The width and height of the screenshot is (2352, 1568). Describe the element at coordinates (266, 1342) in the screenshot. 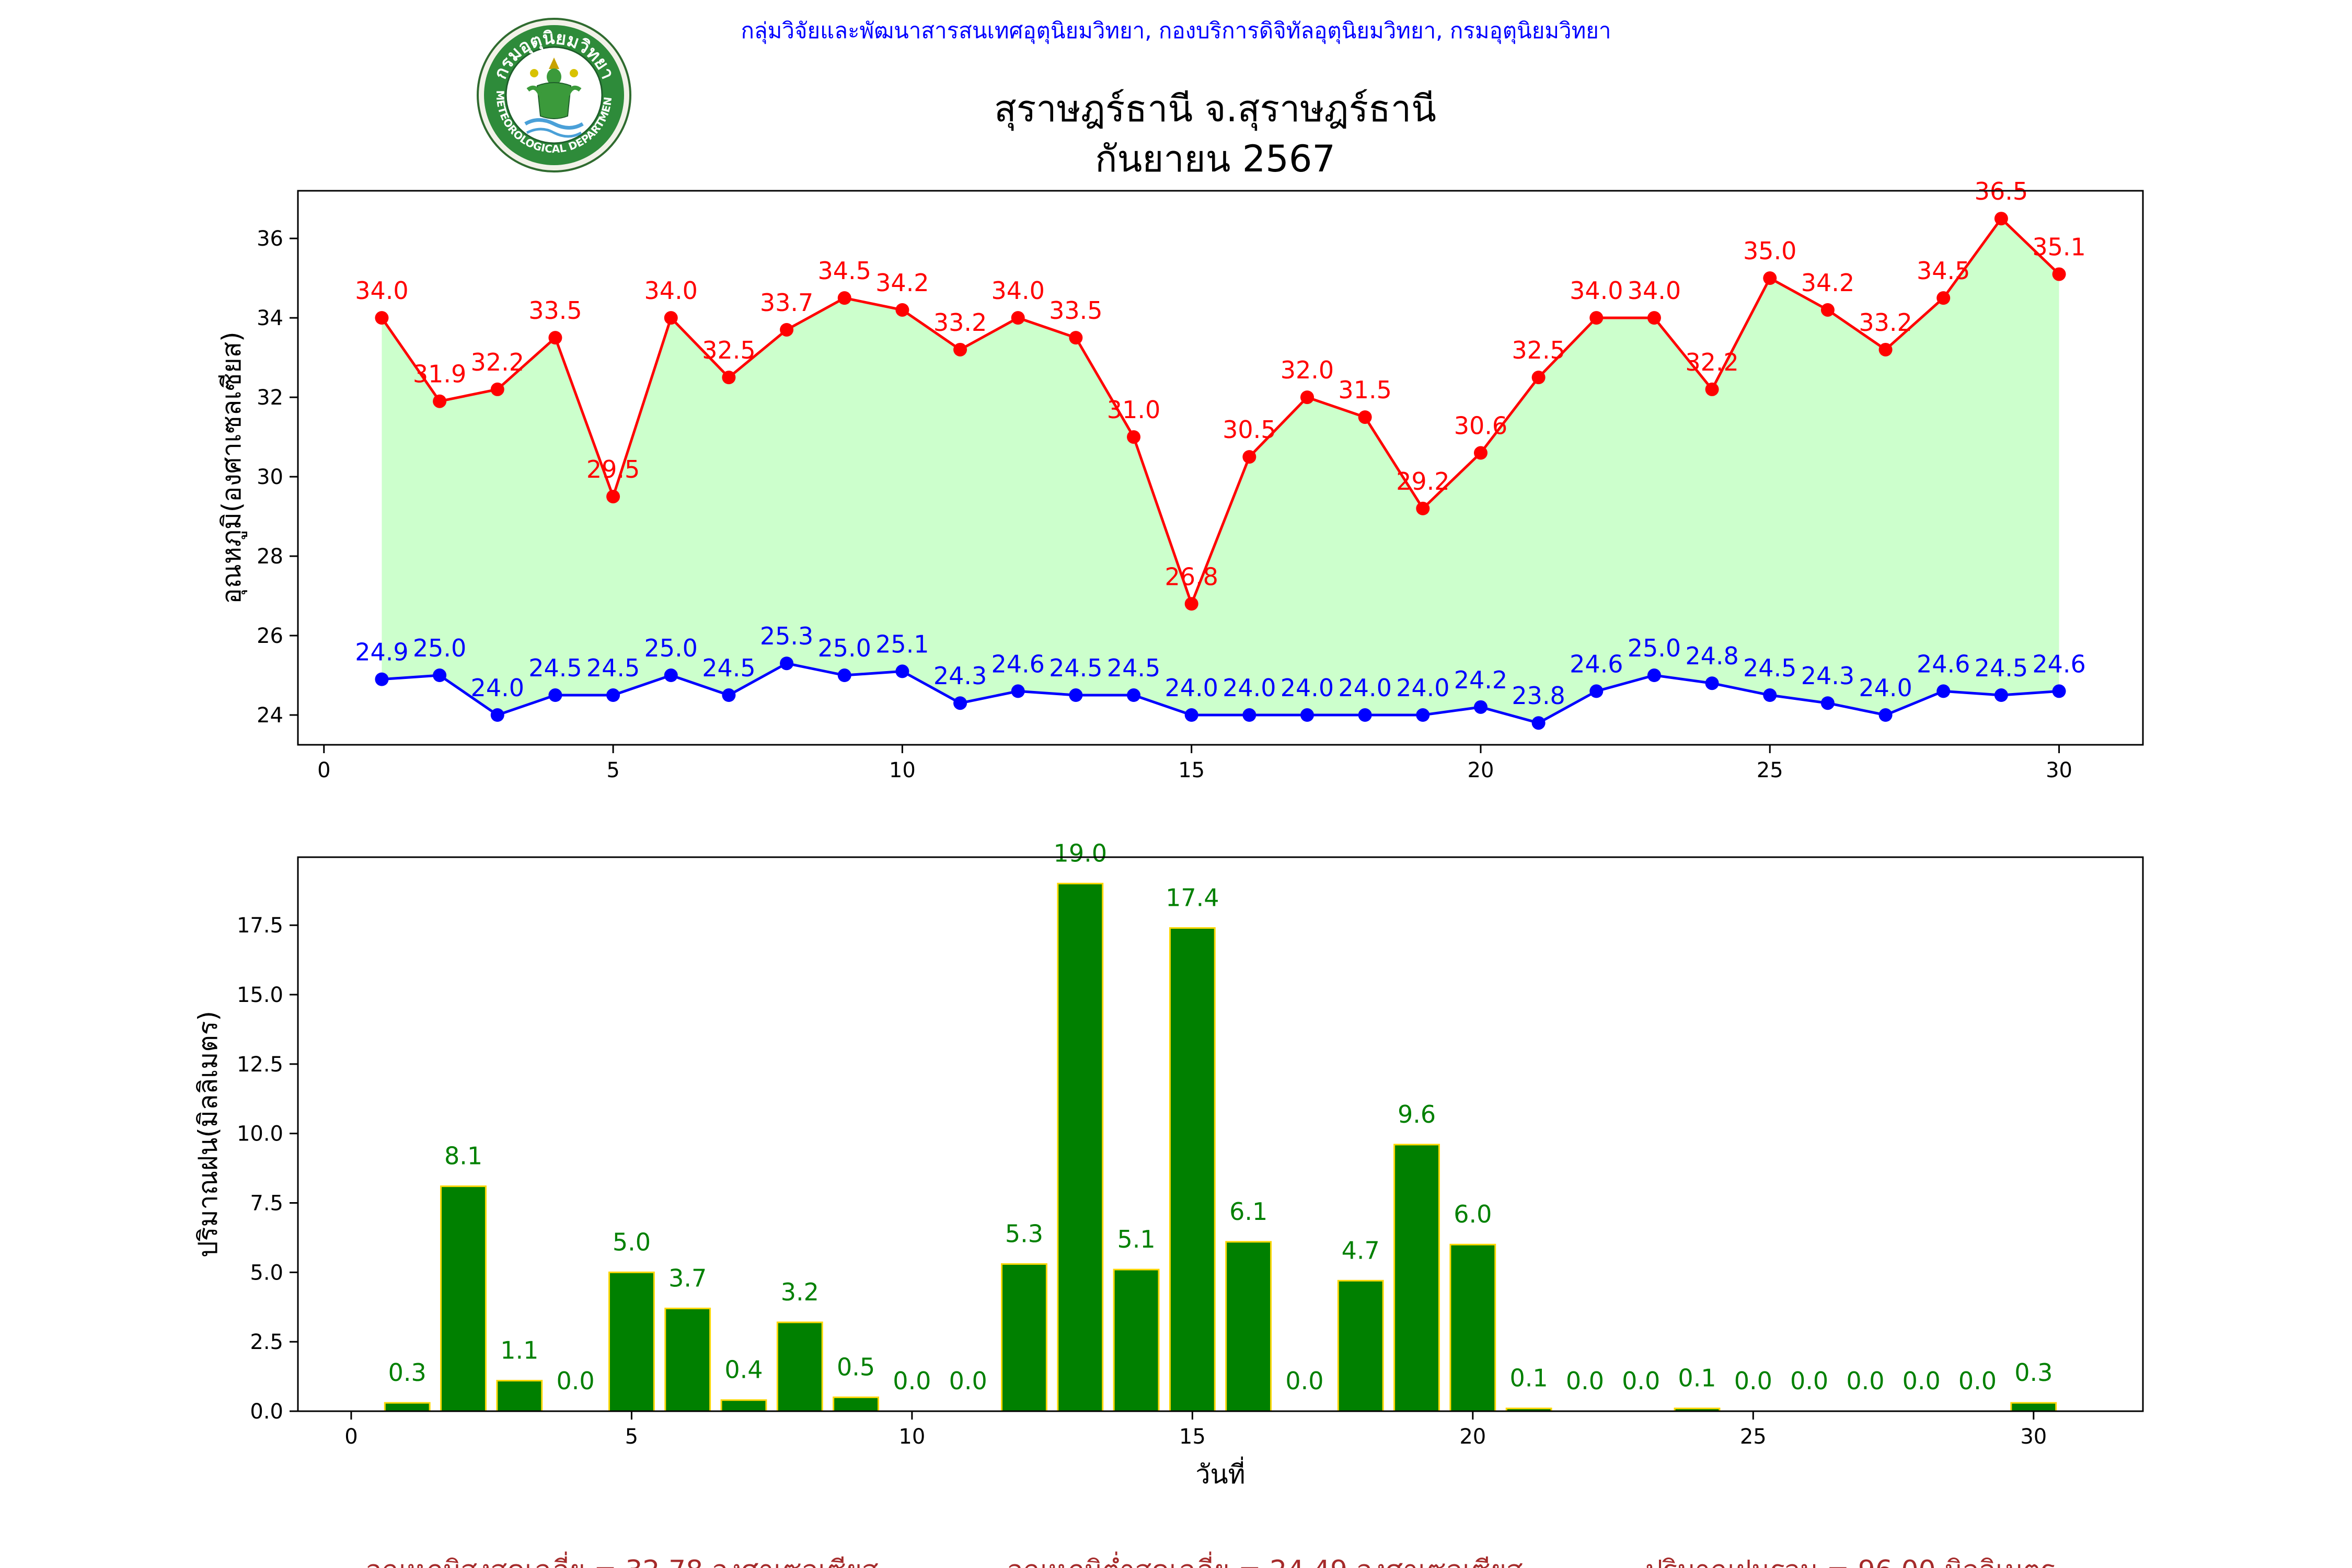

I see `rainfall-y-tick-label: 2.5` at that location.